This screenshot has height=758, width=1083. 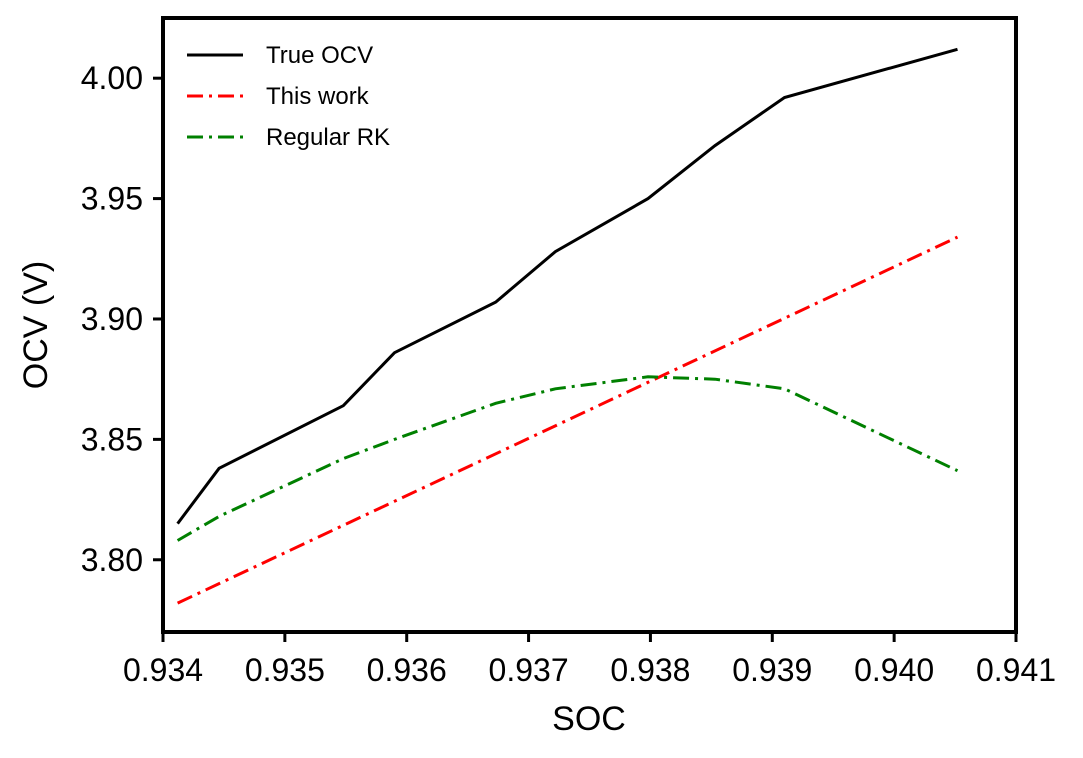 What do you see at coordinates (112, 78) in the screenshot?
I see `y-tick-label: 4.00` at bounding box center [112, 78].